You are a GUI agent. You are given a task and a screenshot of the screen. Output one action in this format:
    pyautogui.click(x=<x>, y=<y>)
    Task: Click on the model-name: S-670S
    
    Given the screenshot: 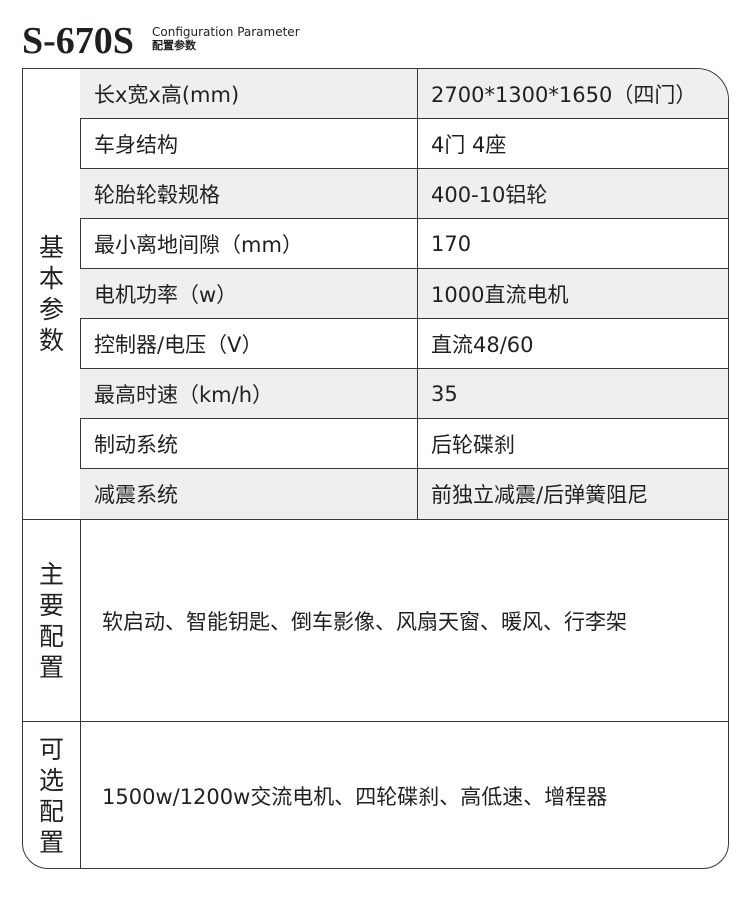 What is the action you would take?
    pyautogui.click(x=78, y=41)
    